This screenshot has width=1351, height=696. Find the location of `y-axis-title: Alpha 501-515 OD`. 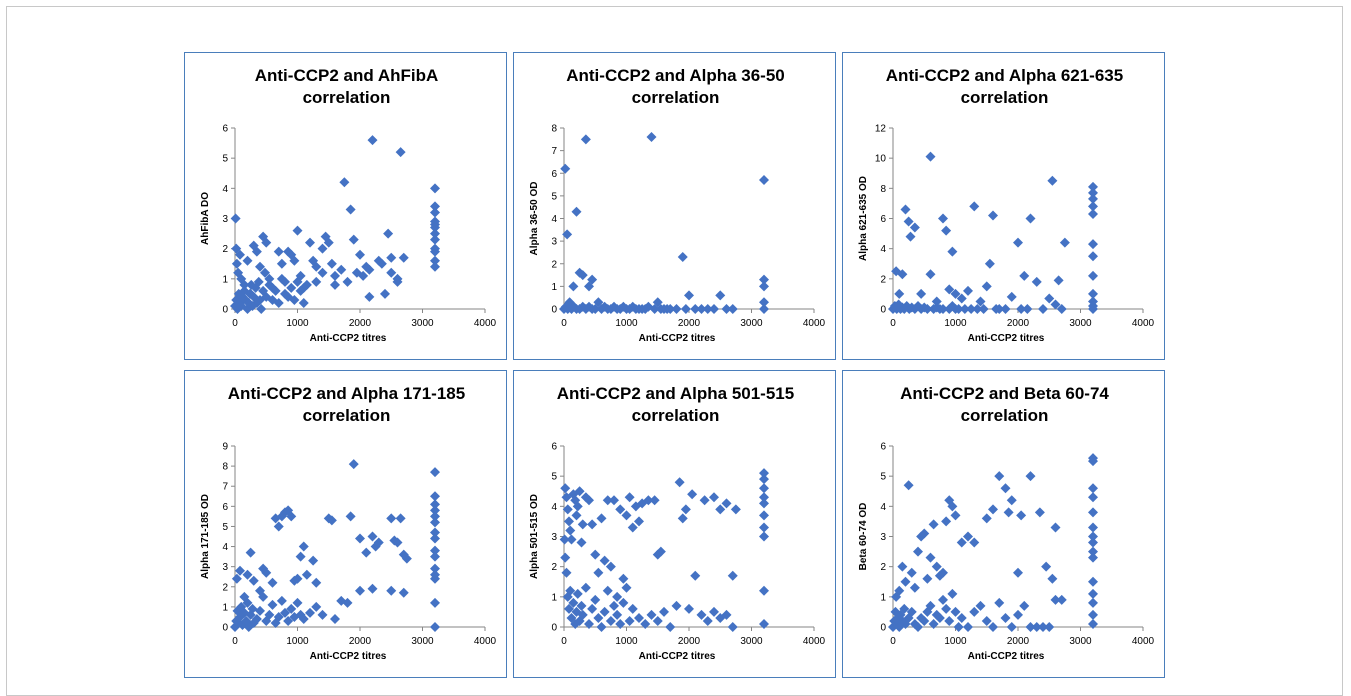

y-axis-title: Alpha 501-515 OD is located at coordinates (534, 536).